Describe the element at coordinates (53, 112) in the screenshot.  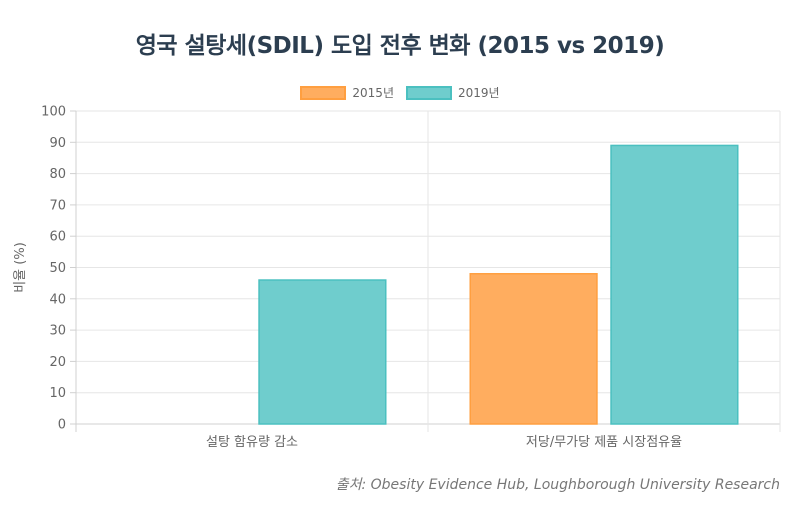
I see `y-tick-label-100: 100` at that location.